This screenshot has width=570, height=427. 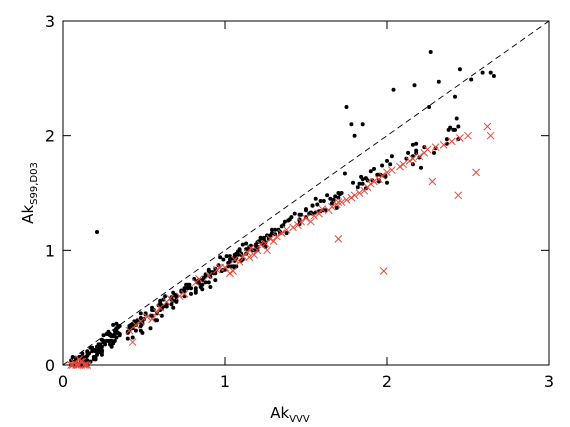 What do you see at coordinates (29, 193) in the screenshot?
I see `y-axis-title: AkS99,D03` at bounding box center [29, 193].